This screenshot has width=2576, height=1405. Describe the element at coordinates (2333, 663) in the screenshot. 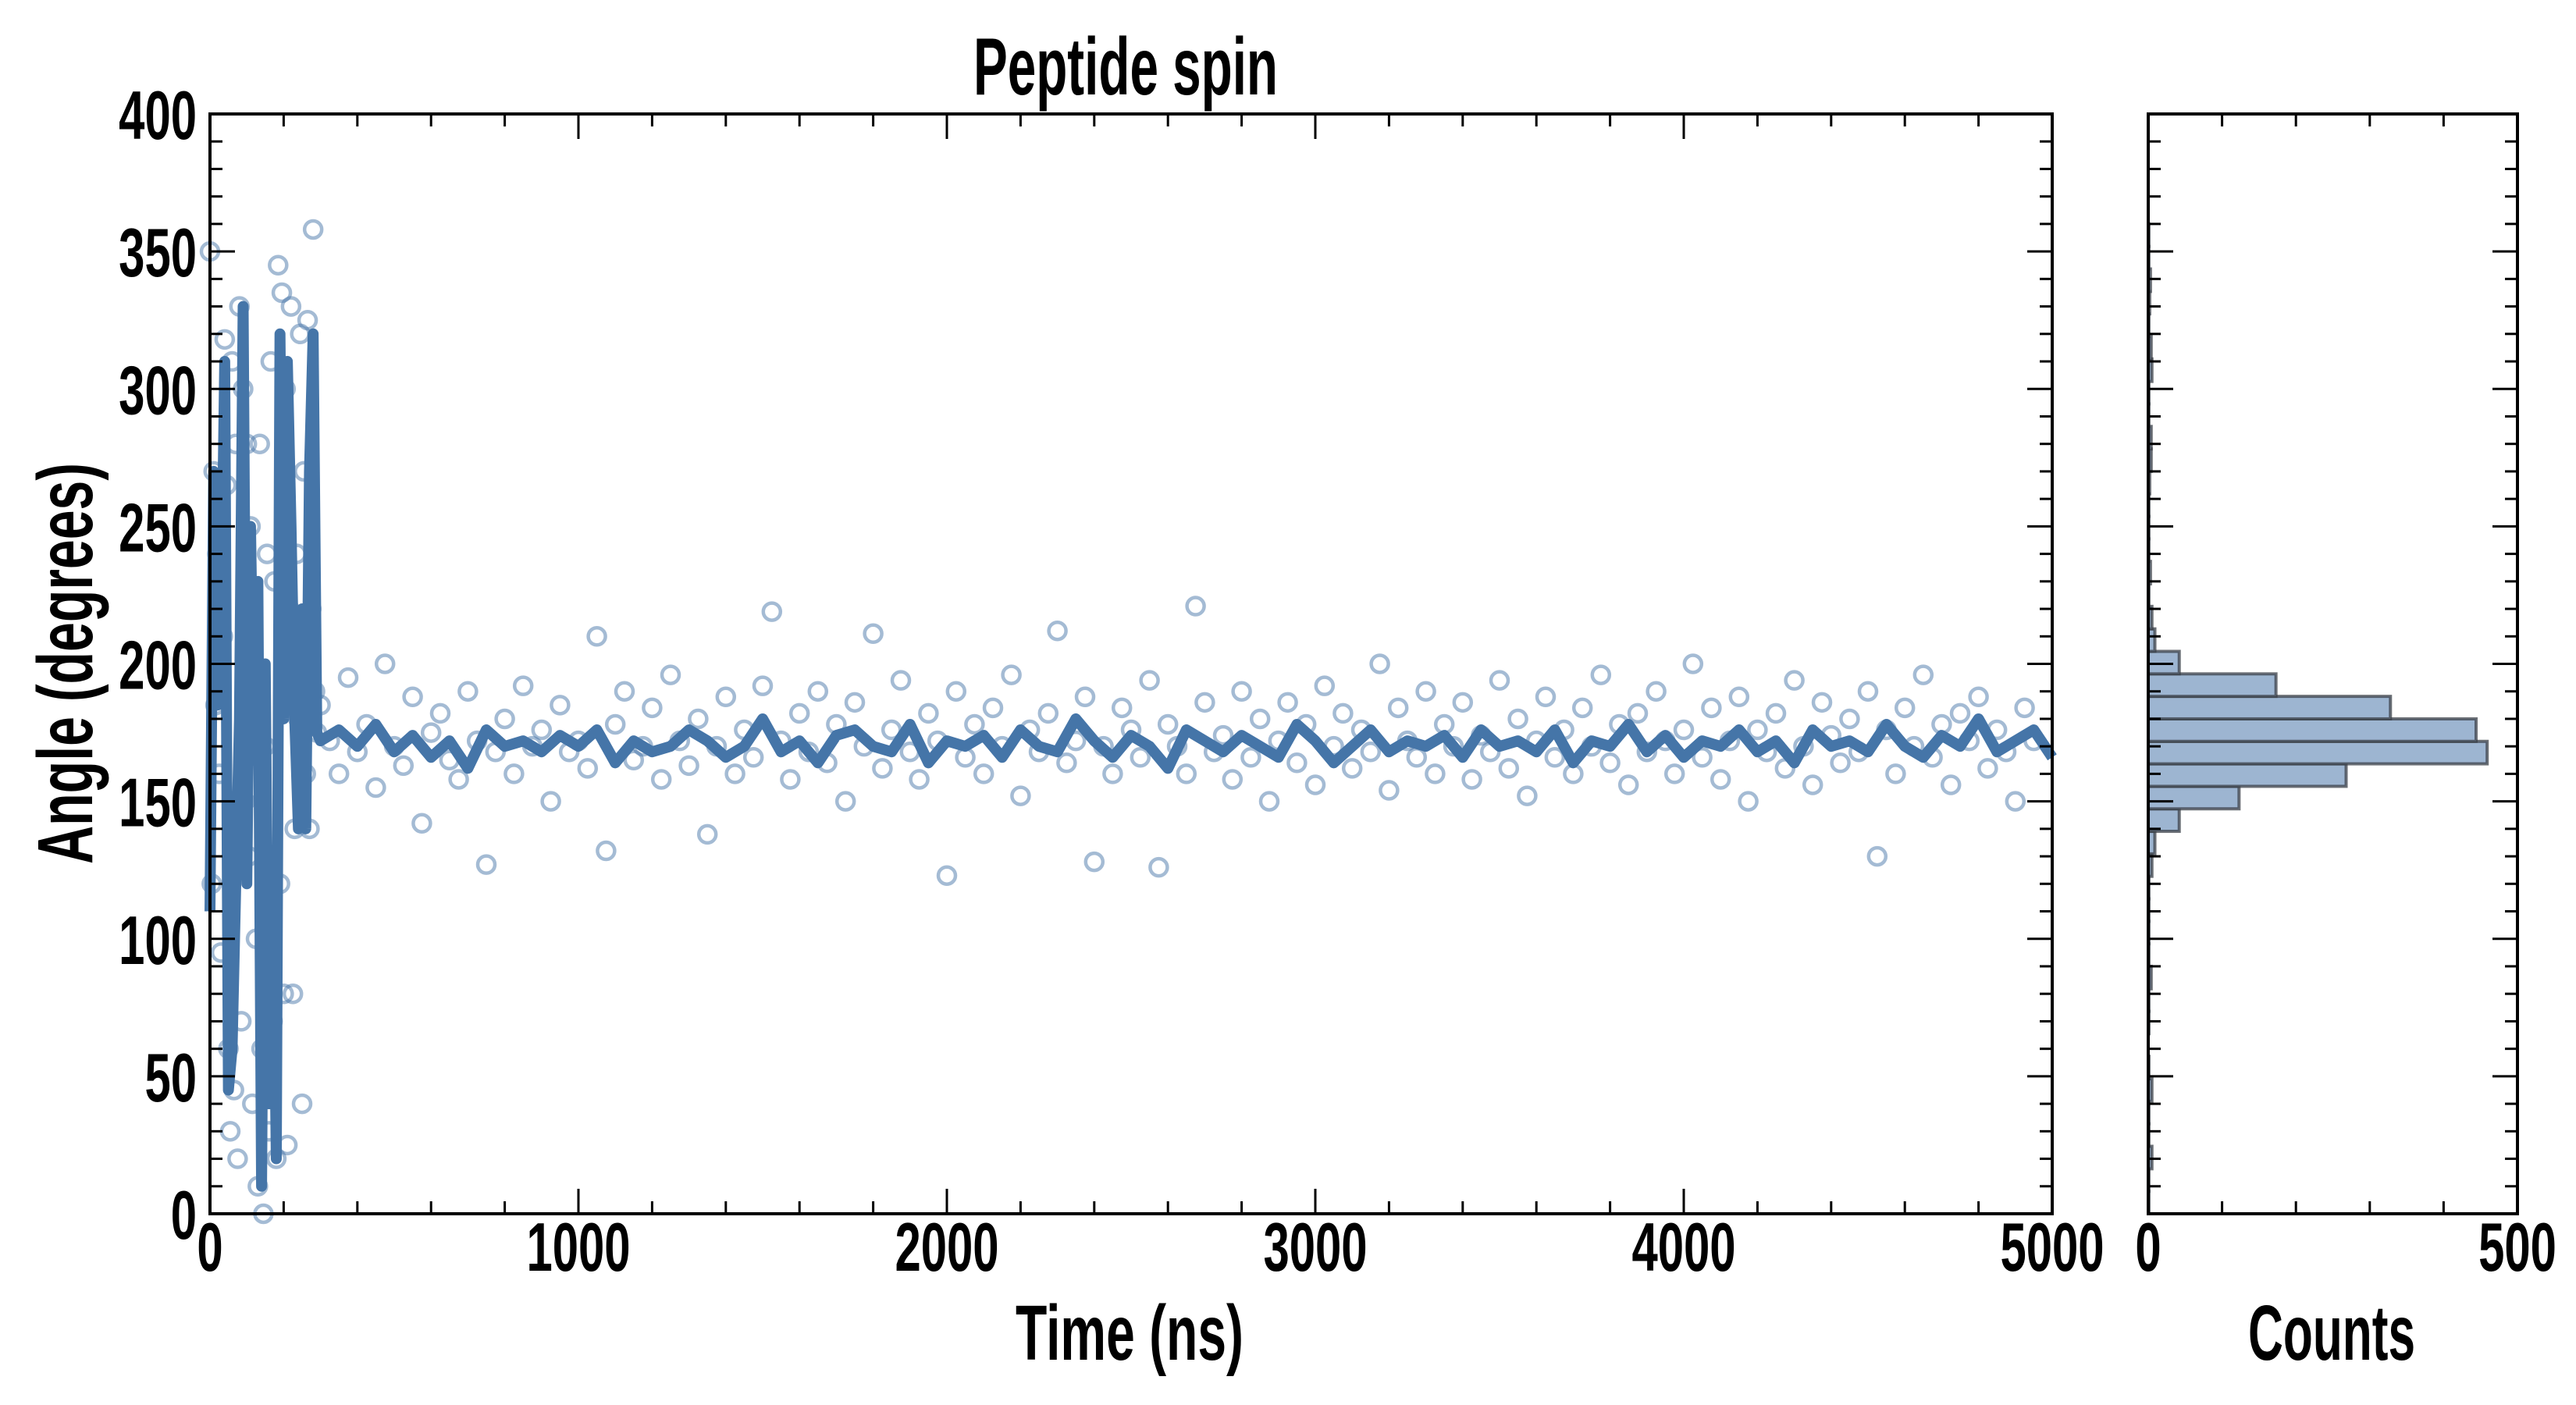

I see `histogram-frame` at that location.